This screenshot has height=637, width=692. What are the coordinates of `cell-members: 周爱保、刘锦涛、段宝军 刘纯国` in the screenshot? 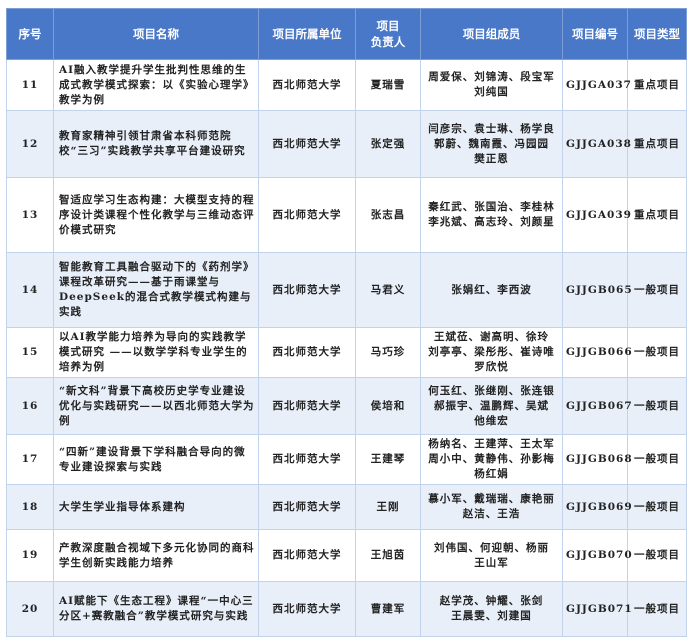 It's located at (491, 85).